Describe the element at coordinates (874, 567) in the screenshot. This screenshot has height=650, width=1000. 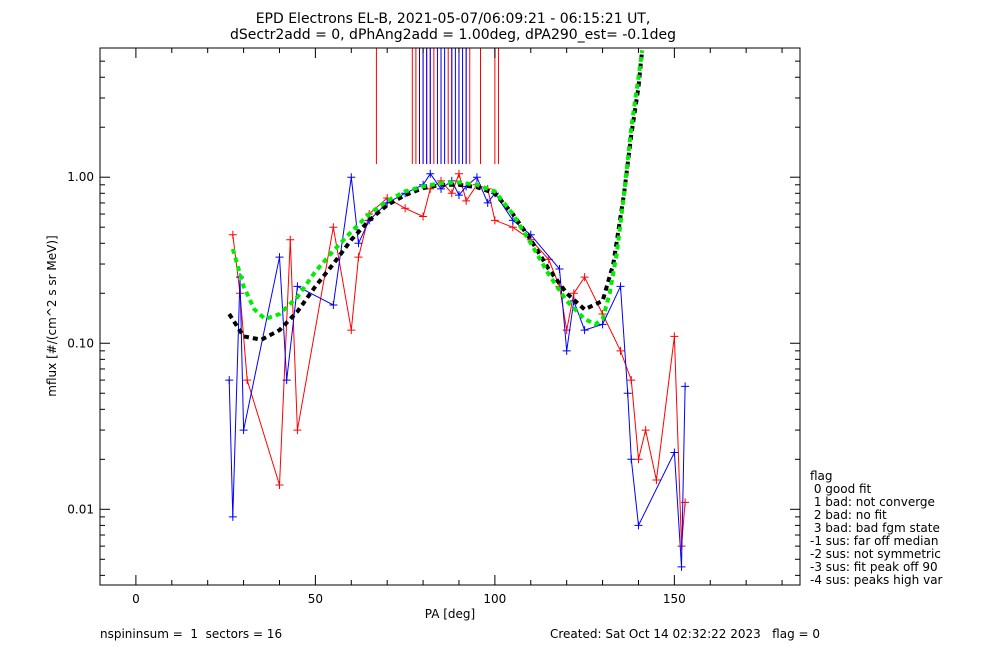
I see `legend-entry-6: -3 sus: fit peak off 90` at that location.